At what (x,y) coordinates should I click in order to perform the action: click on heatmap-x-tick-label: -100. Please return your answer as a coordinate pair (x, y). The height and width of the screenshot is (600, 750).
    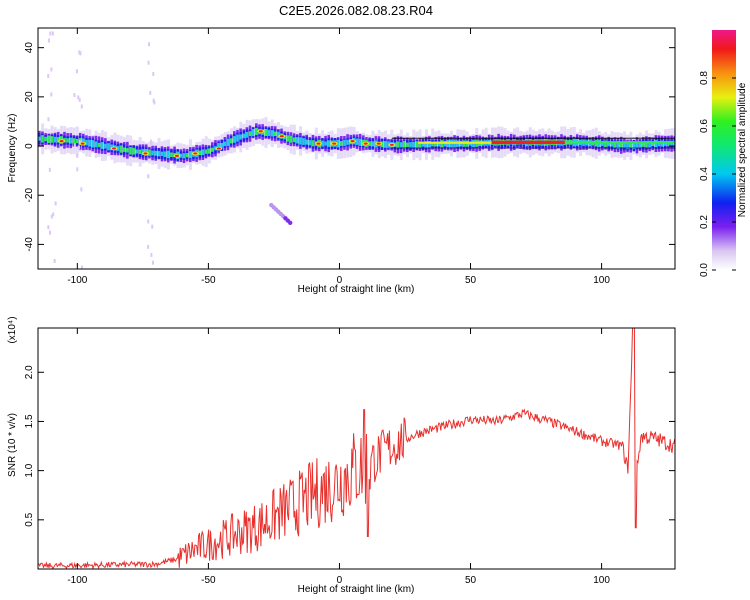
    Looking at the image, I should click on (77, 280).